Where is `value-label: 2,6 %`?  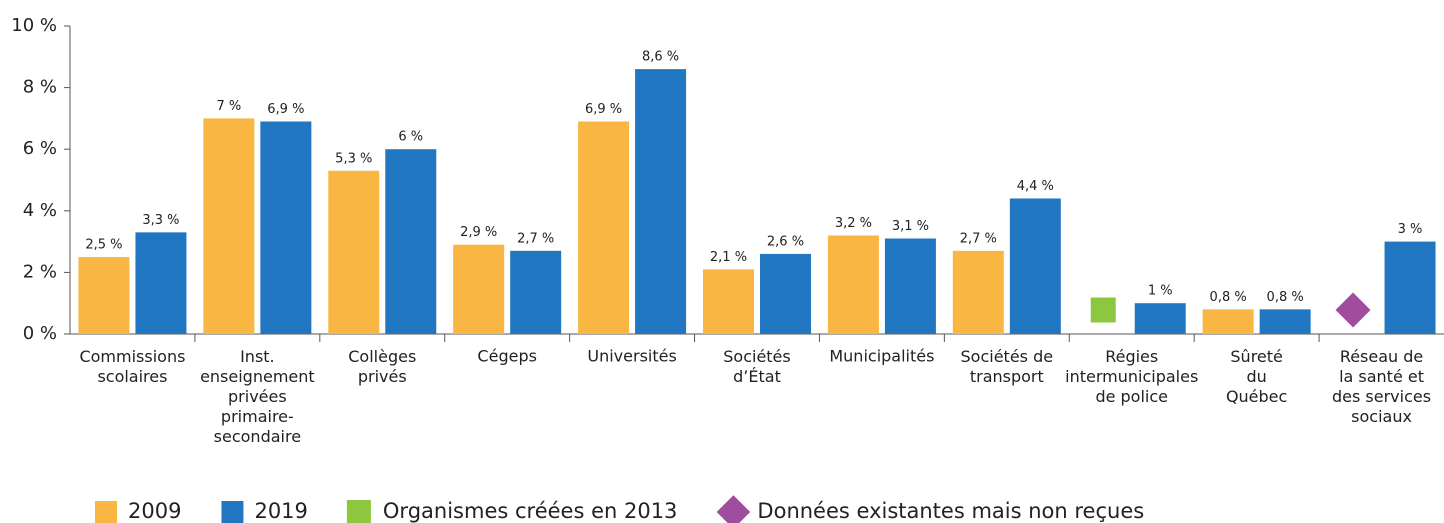
value-label: 2,6 % is located at coordinates (785, 241).